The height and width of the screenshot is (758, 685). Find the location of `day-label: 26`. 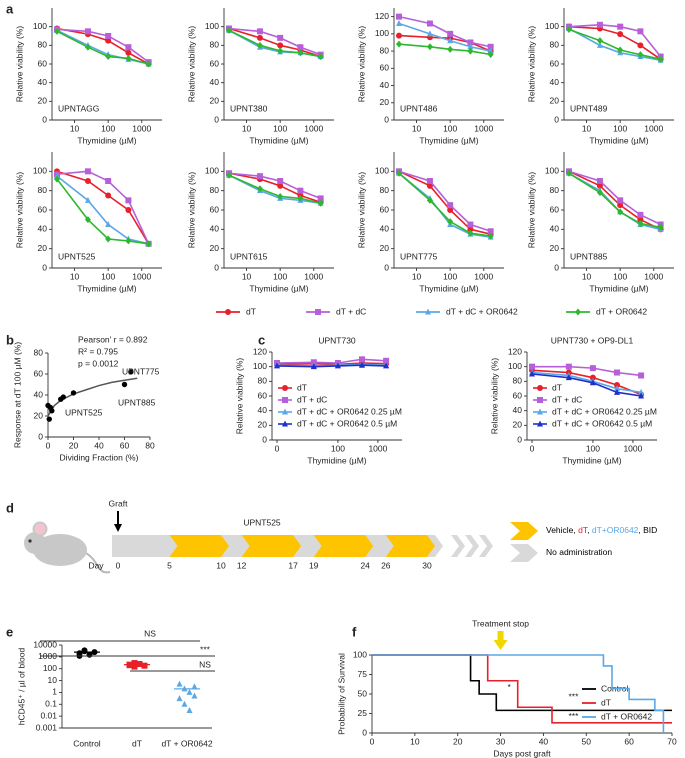

day-label: 26 is located at coordinates (386, 565).